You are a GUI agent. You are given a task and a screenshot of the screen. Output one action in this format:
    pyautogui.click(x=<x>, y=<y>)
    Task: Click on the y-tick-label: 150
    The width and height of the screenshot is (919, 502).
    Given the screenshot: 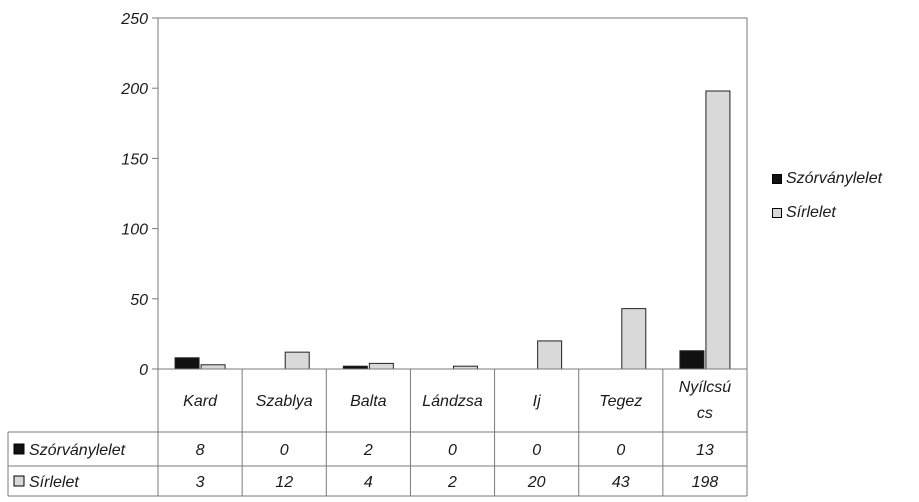 What is the action you would take?
    pyautogui.click(x=134, y=159)
    